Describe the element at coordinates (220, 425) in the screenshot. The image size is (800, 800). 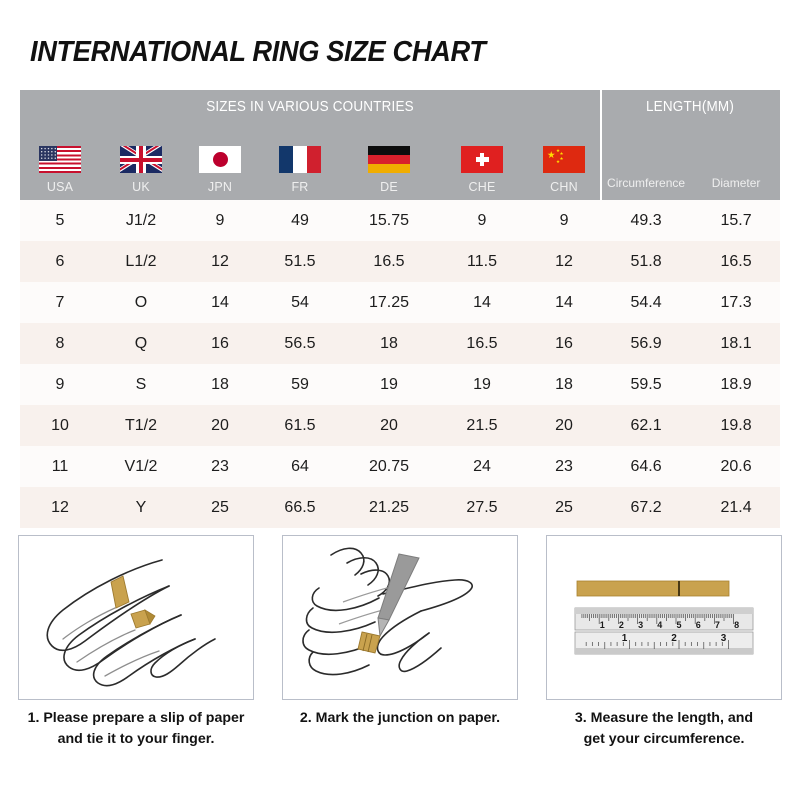
I see `cell-jpn: 20` at that location.